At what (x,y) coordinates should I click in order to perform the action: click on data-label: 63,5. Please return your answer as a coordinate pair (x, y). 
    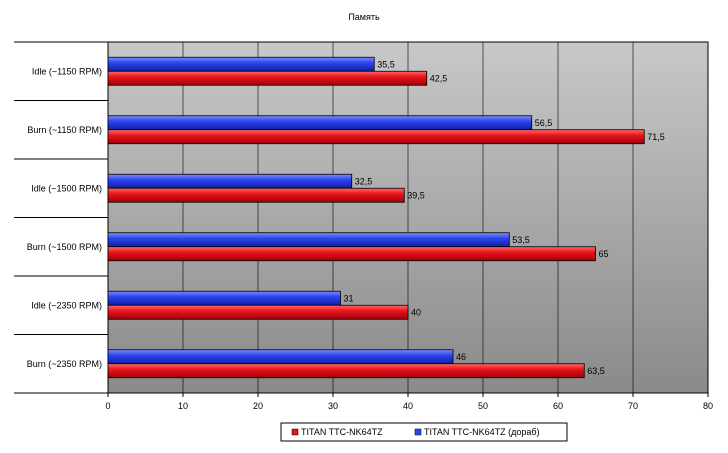
    Looking at the image, I should click on (596, 371).